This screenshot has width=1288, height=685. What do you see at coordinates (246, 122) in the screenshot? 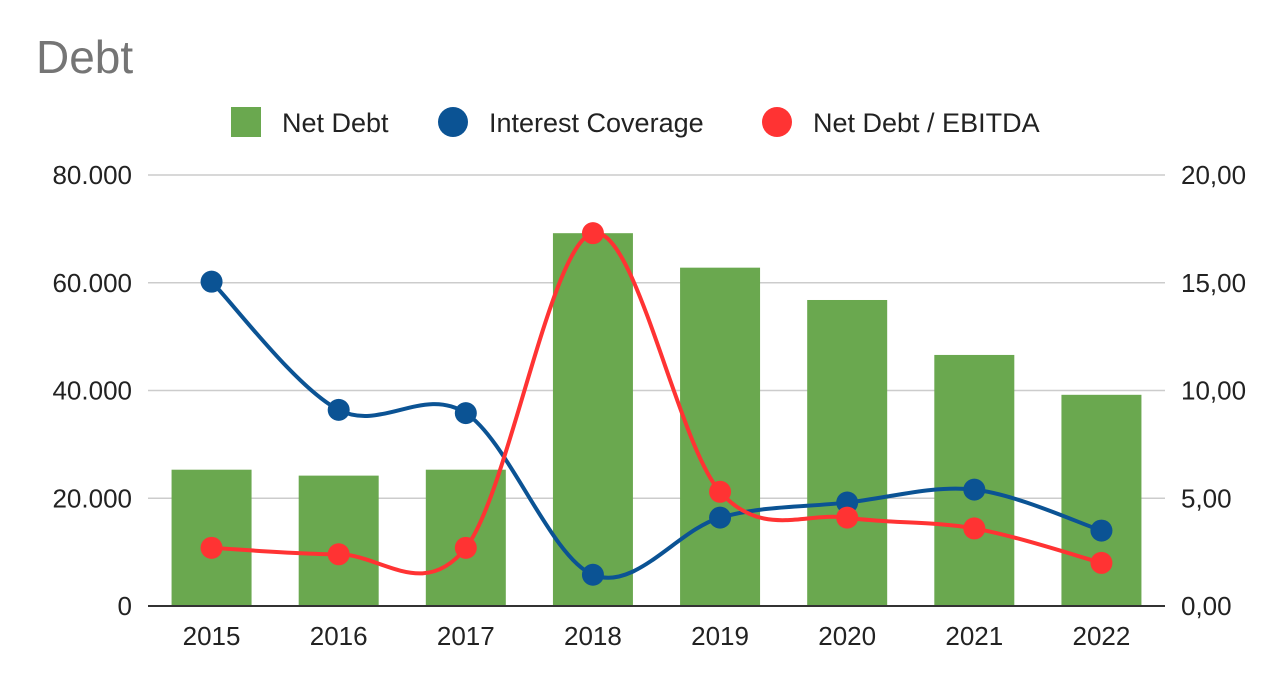
I see `legend-swatch-net-debt` at bounding box center [246, 122].